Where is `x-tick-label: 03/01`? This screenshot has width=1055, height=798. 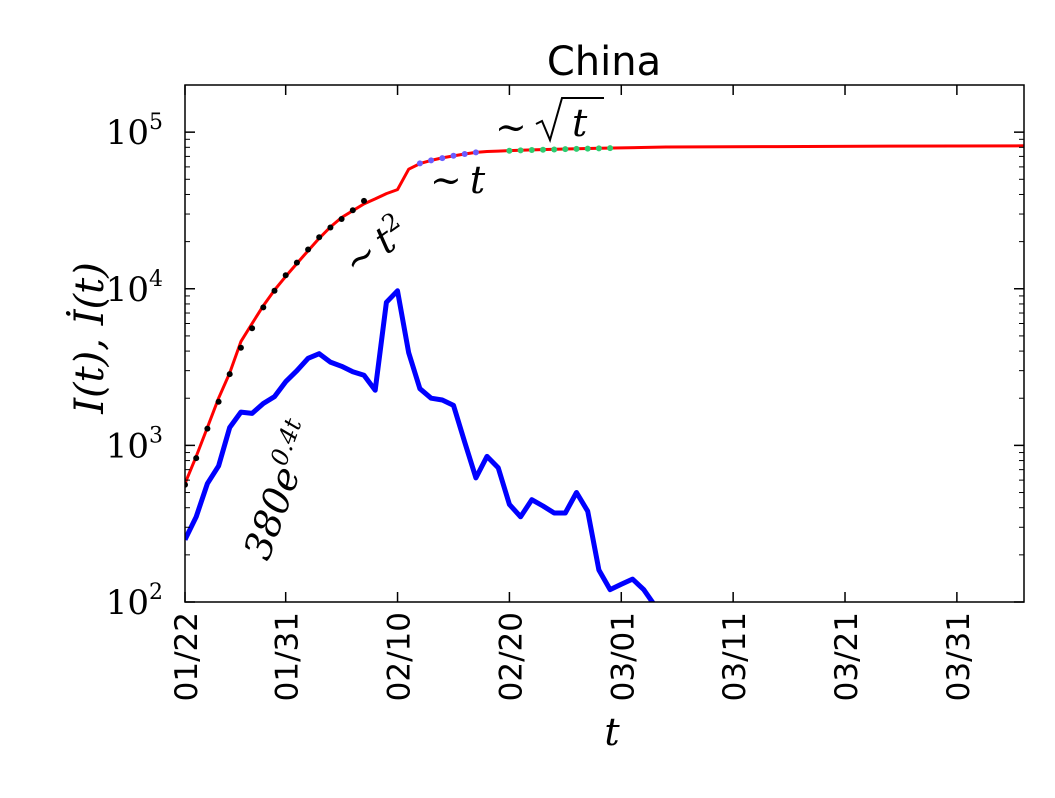
x-tick-label: 03/01 is located at coordinates (623, 656).